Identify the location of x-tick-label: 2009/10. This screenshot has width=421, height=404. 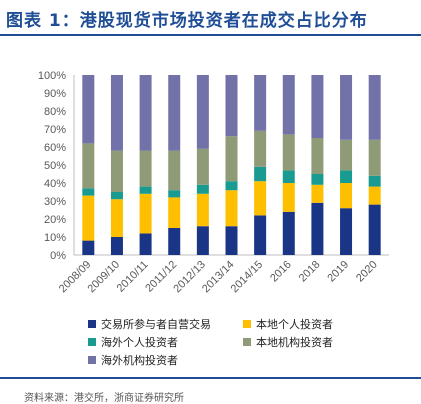
(103, 277).